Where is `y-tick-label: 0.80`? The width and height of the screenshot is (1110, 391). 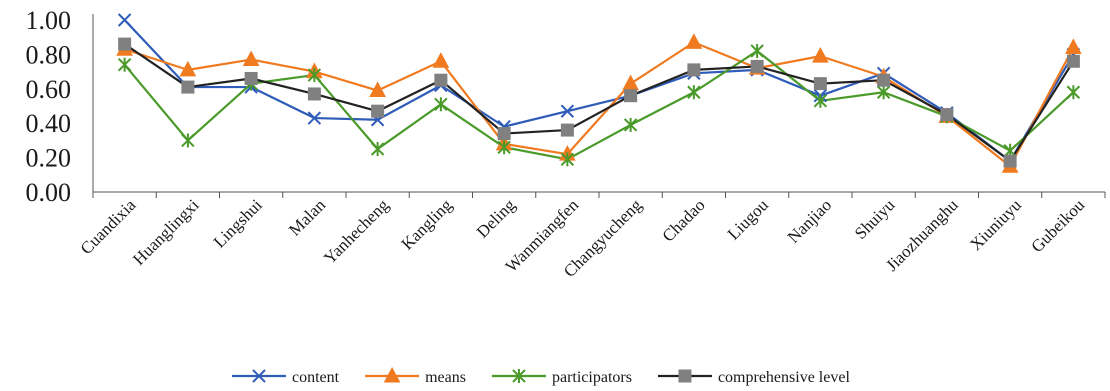
y-tick-label: 0.80 is located at coordinates (49, 54).